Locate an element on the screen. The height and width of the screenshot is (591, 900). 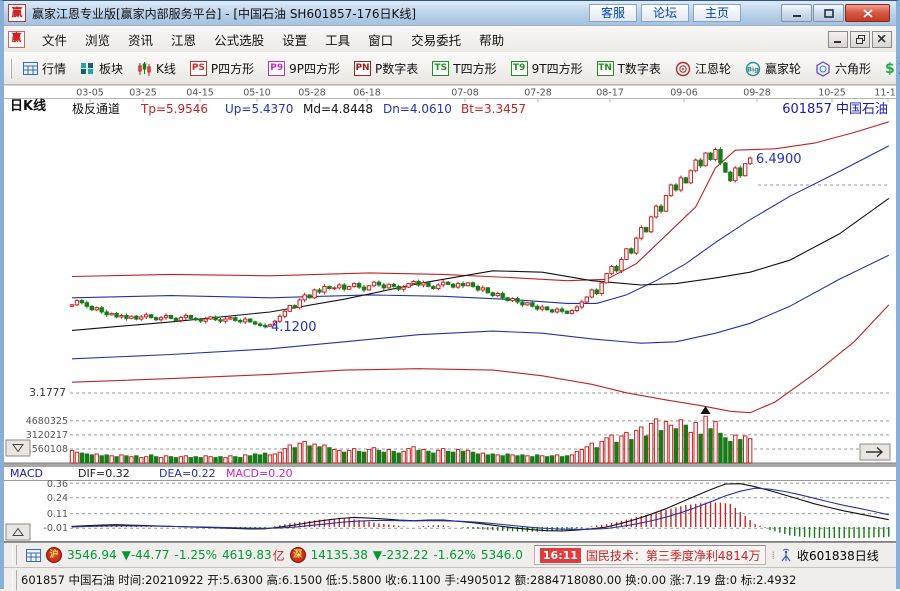
sz-amount: 5346.0 is located at coordinates (502, 555).